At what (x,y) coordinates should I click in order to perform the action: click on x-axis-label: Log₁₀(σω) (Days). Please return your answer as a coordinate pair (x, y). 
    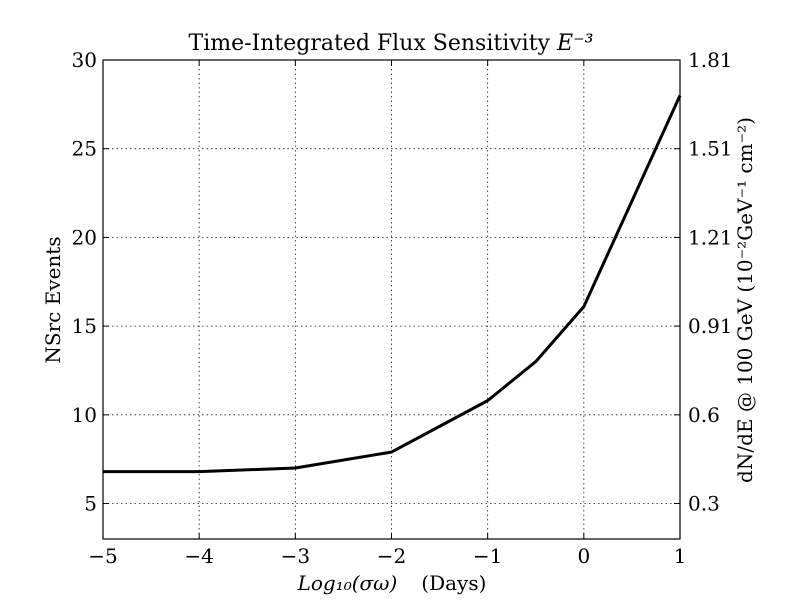
    Looking at the image, I should click on (392, 583).